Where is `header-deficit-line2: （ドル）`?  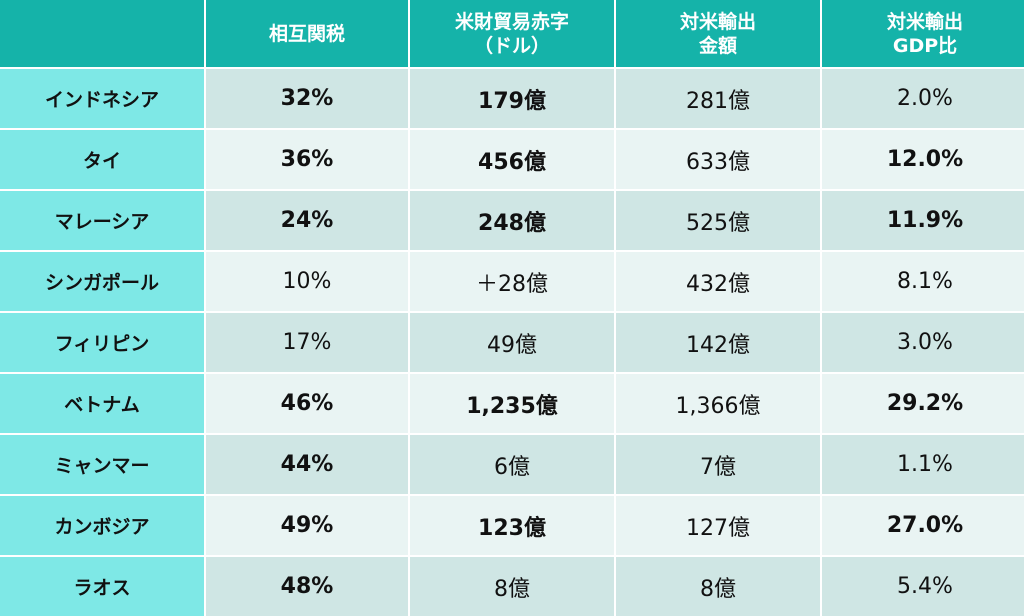 header-deficit-line2: （ドル） is located at coordinates (511, 45).